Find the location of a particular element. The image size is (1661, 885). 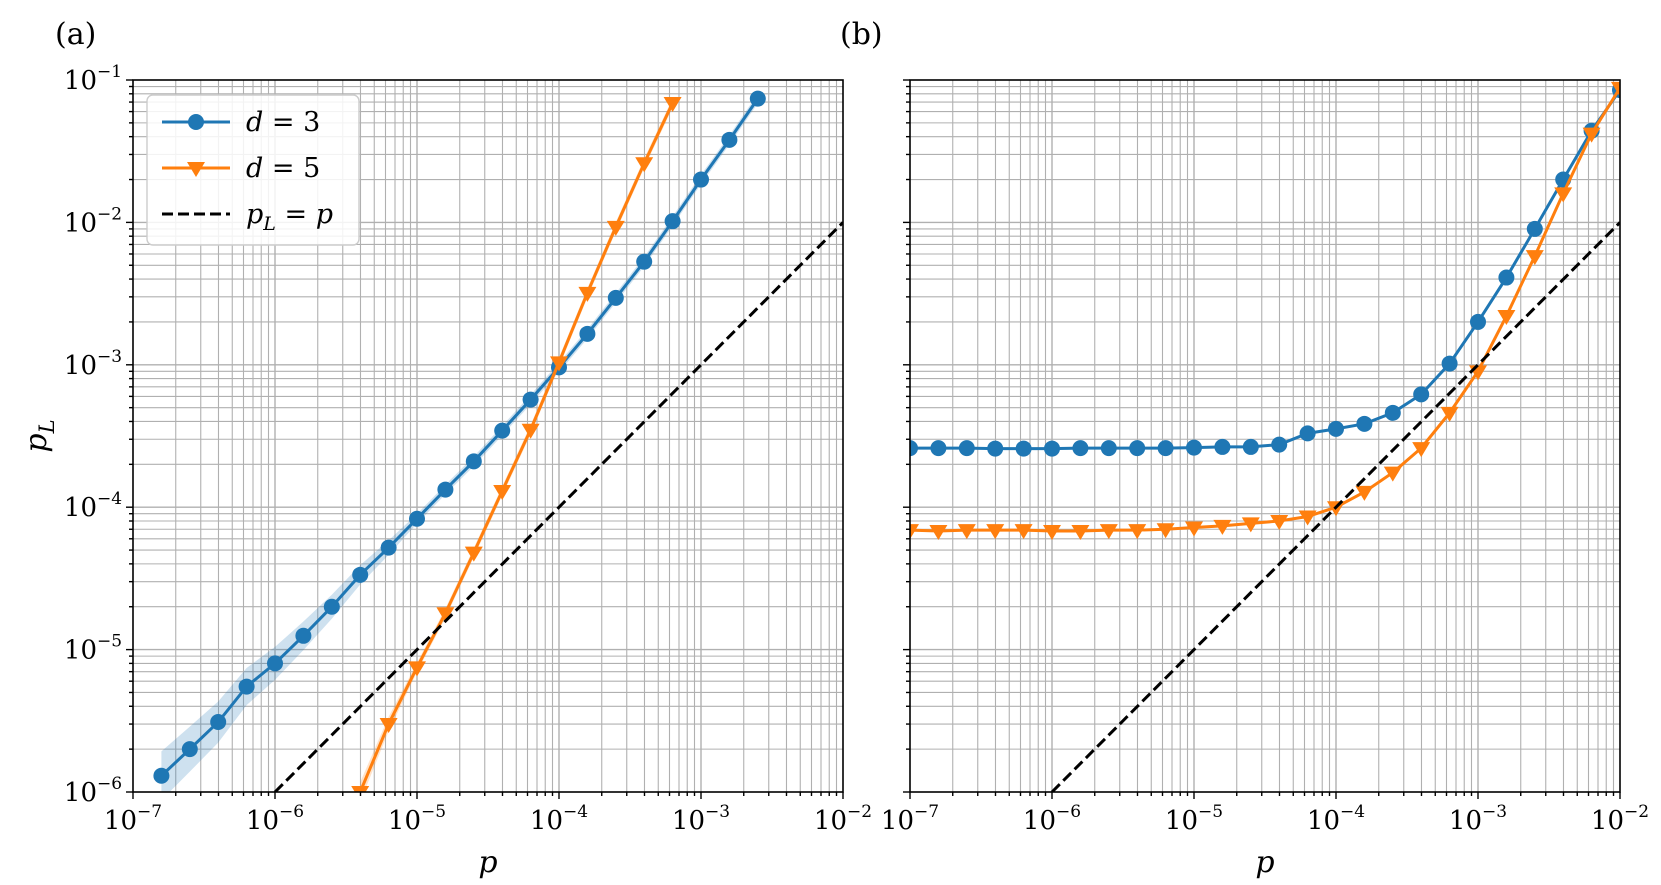

legend: d = 3 d = 5 pL = p is located at coordinates (253, 170).